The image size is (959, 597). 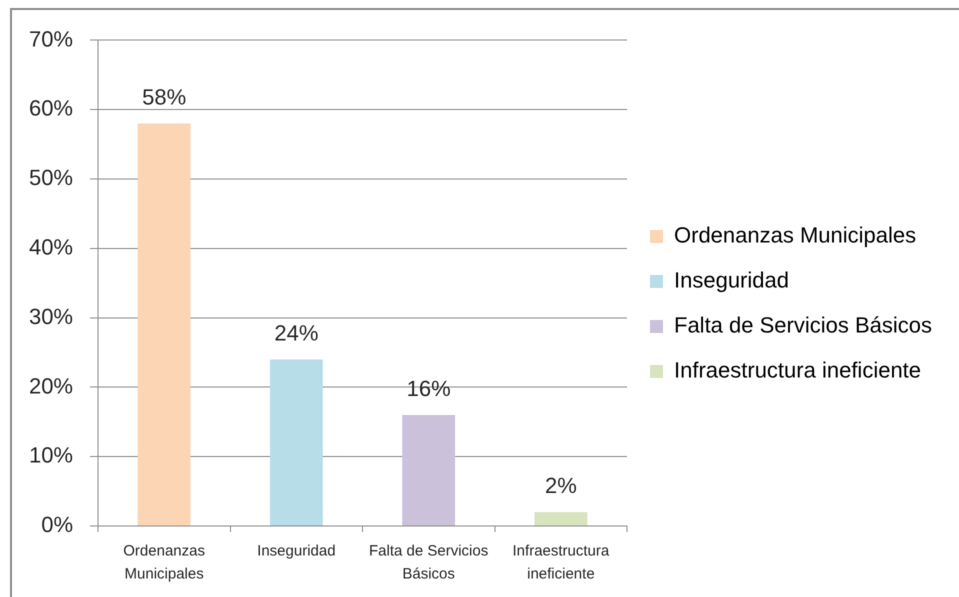 I want to click on y-tick-label: 20%, so click(x=50, y=385).